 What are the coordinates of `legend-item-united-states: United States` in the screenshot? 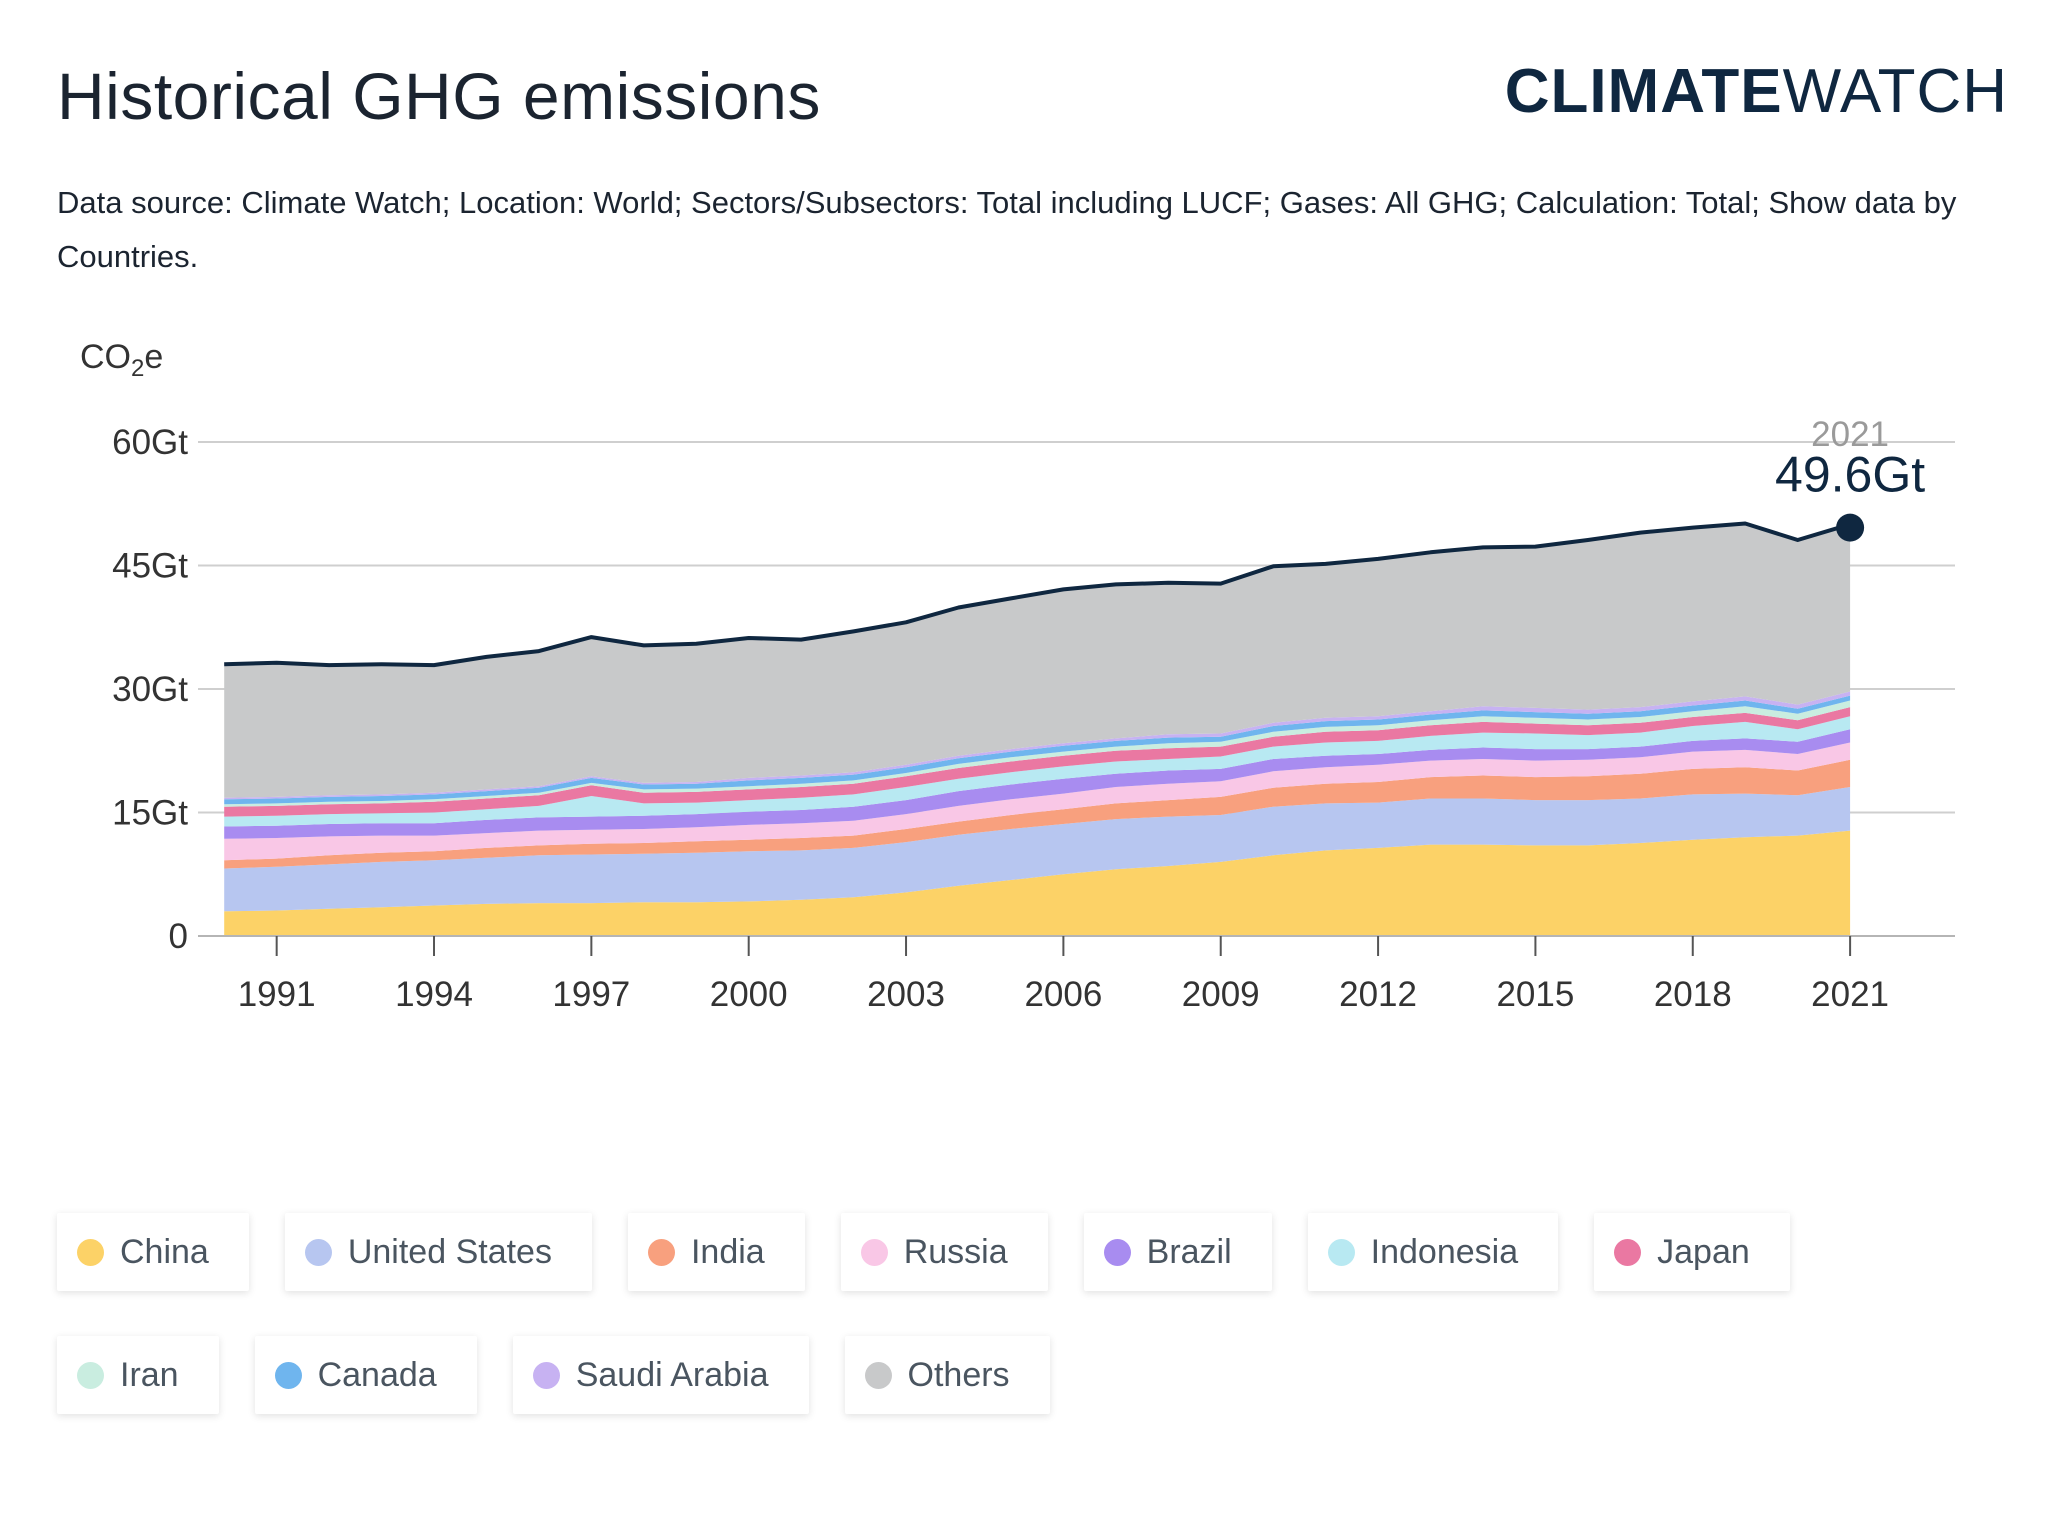 It's located at (438, 1252).